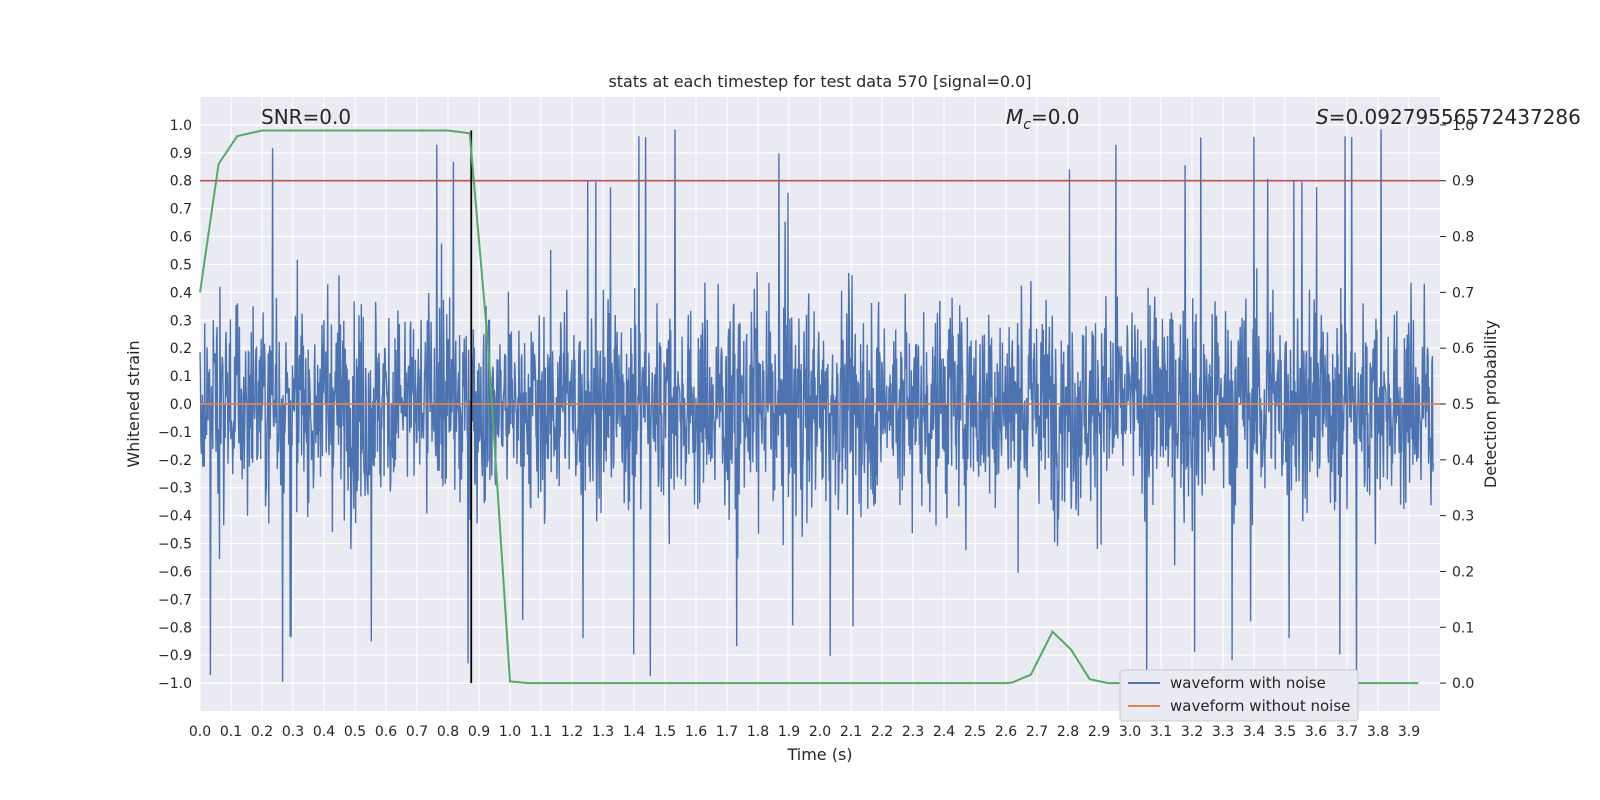 The width and height of the screenshot is (1600, 800). I want to click on y-tick-label: −0.4, so click(175, 517).